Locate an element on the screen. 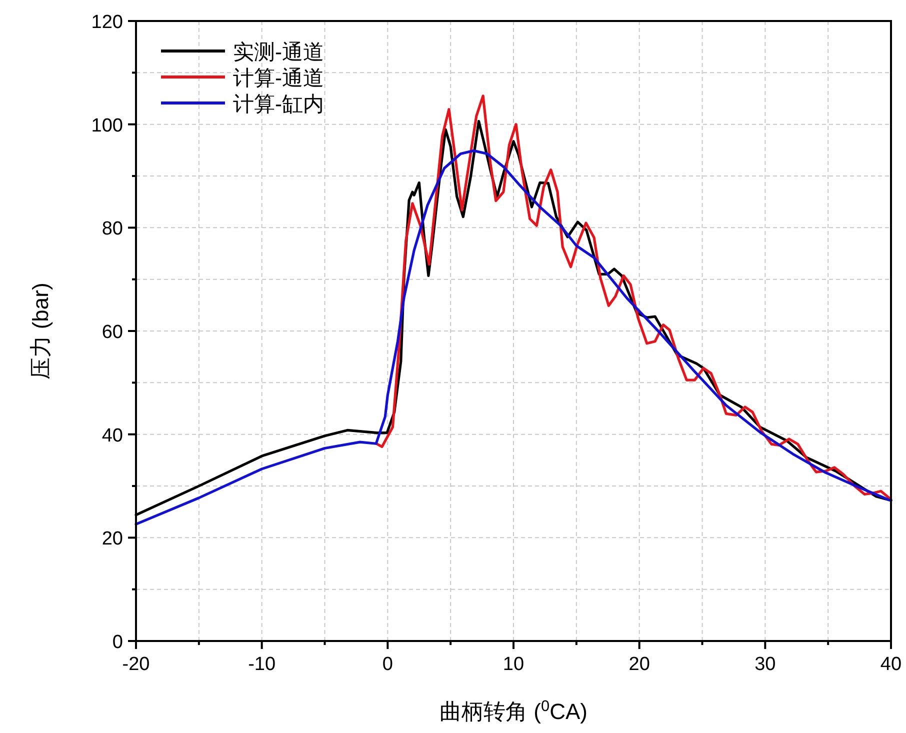  x-axis-title: 曲柄转角 ($^{0}$CA) is located at coordinates (514, 711).